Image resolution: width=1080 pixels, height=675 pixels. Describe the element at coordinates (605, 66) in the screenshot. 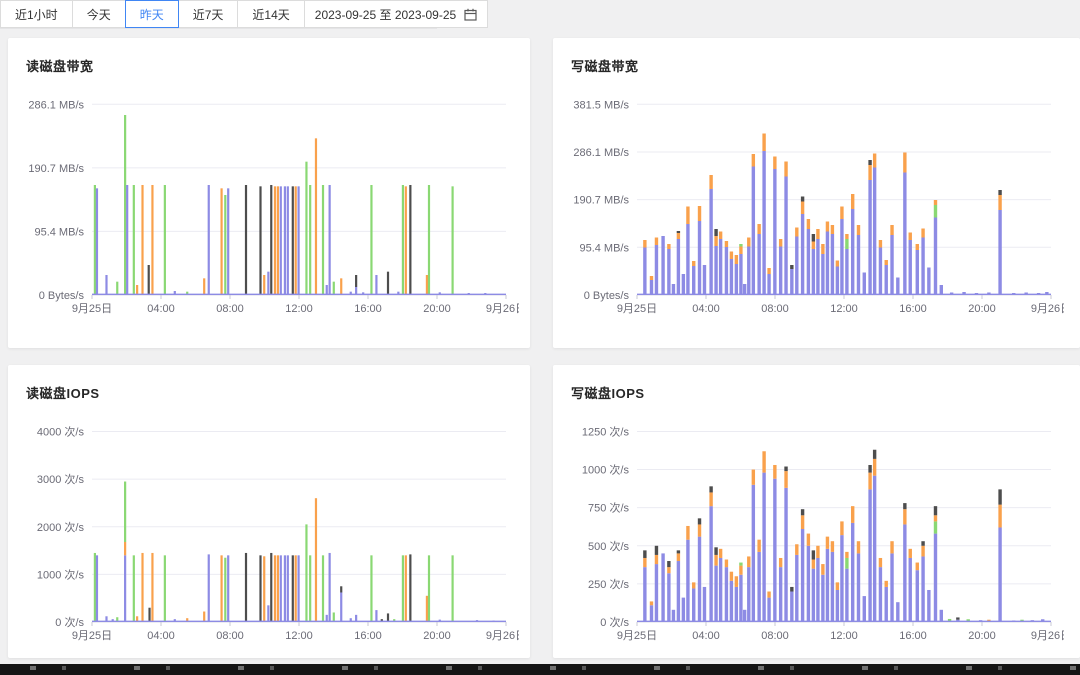

I see `chart-title: 写磁盘带宽` at that location.